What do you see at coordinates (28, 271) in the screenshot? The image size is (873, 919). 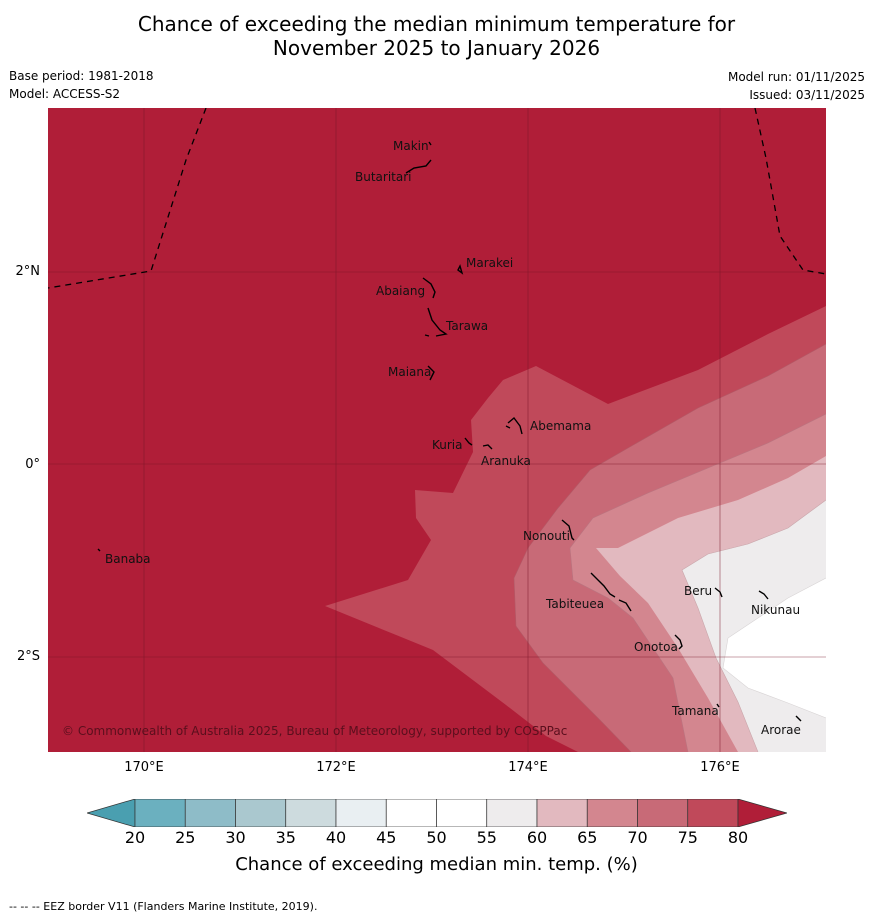 I see `y-tick-label: 2°N` at bounding box center [28, 271].